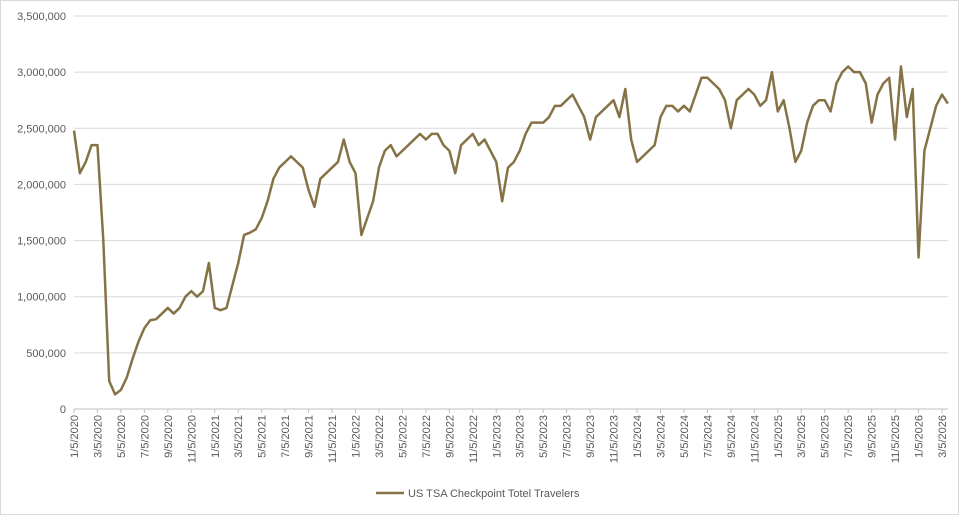  What do you see at coordinates (380, 436) in the screenshot?
I see `x-tick-label: 3/5/2022` at bounding box center [380, 436].